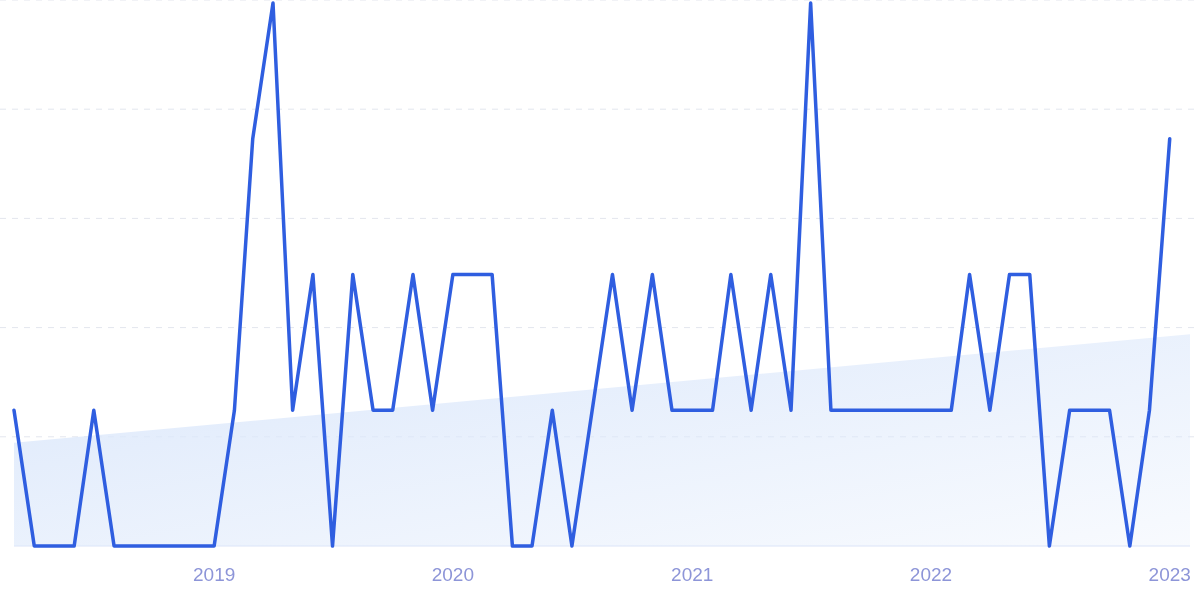  I want to click on x-tick-label: 2021, so click(692, 574).